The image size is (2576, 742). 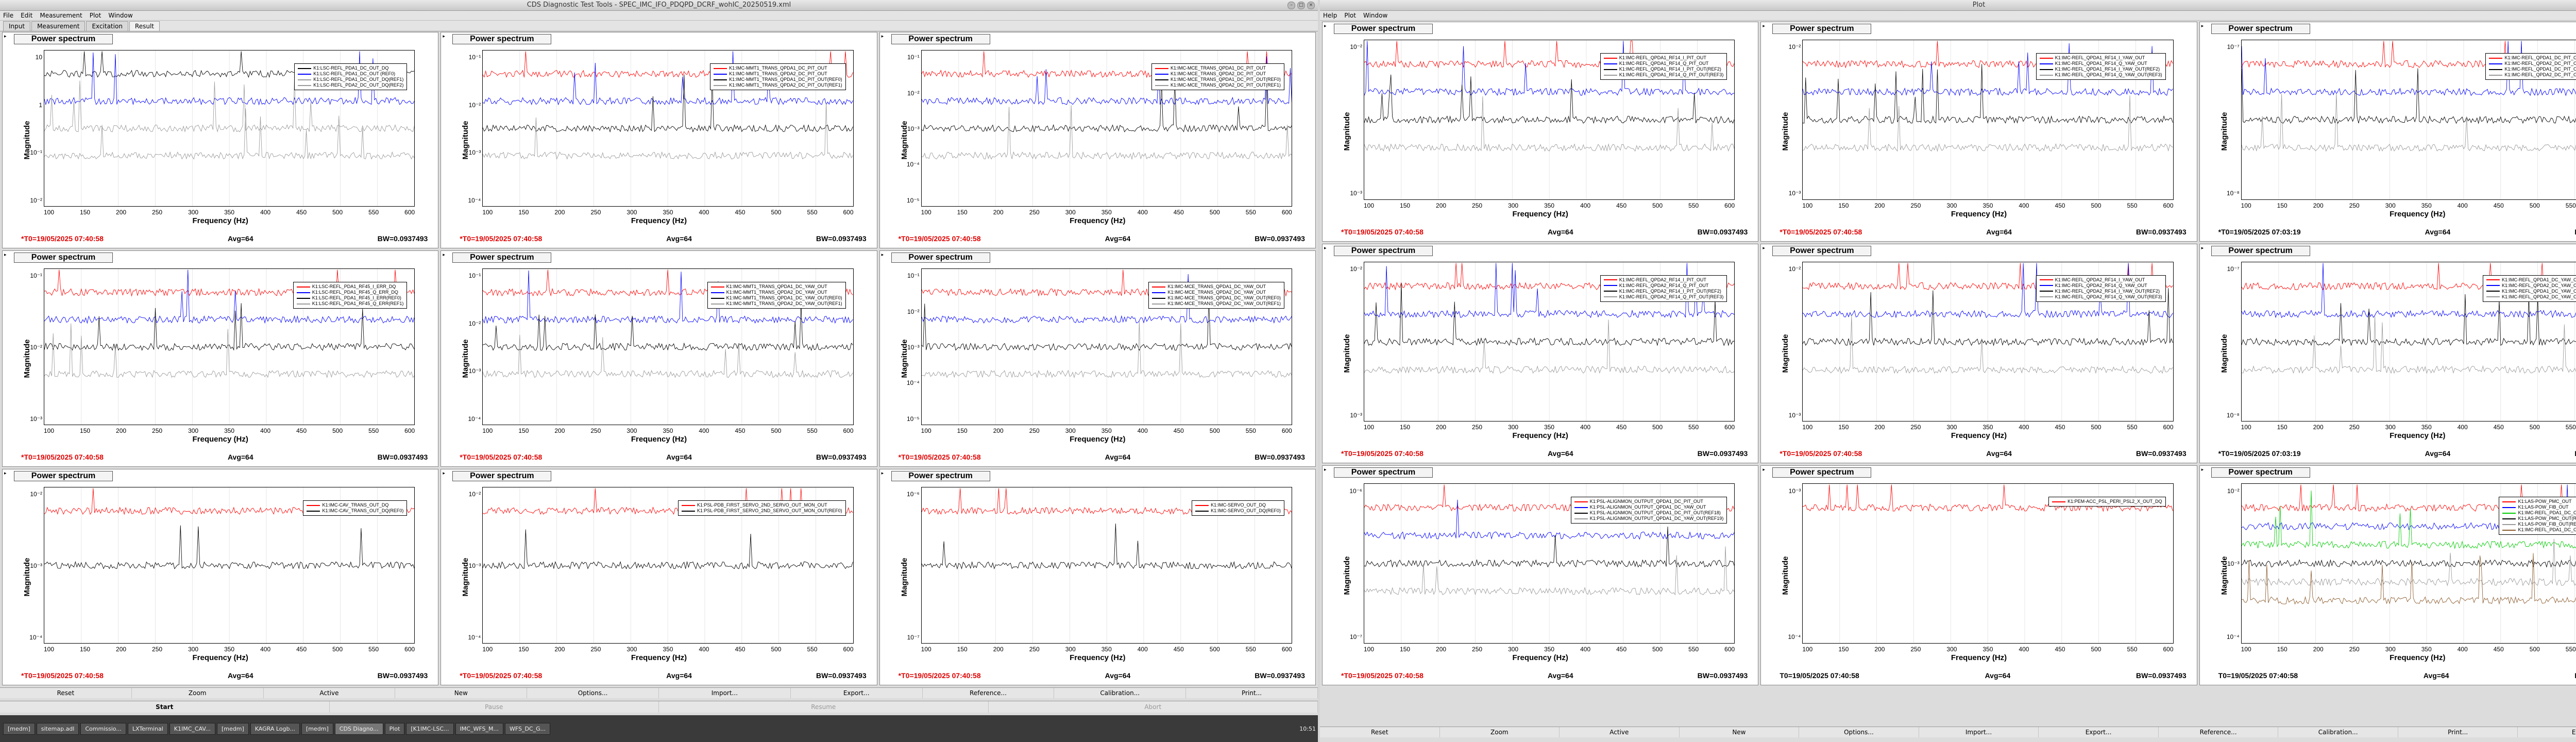 I want to click on spectrum-trace, so click(x=1988, y=344).